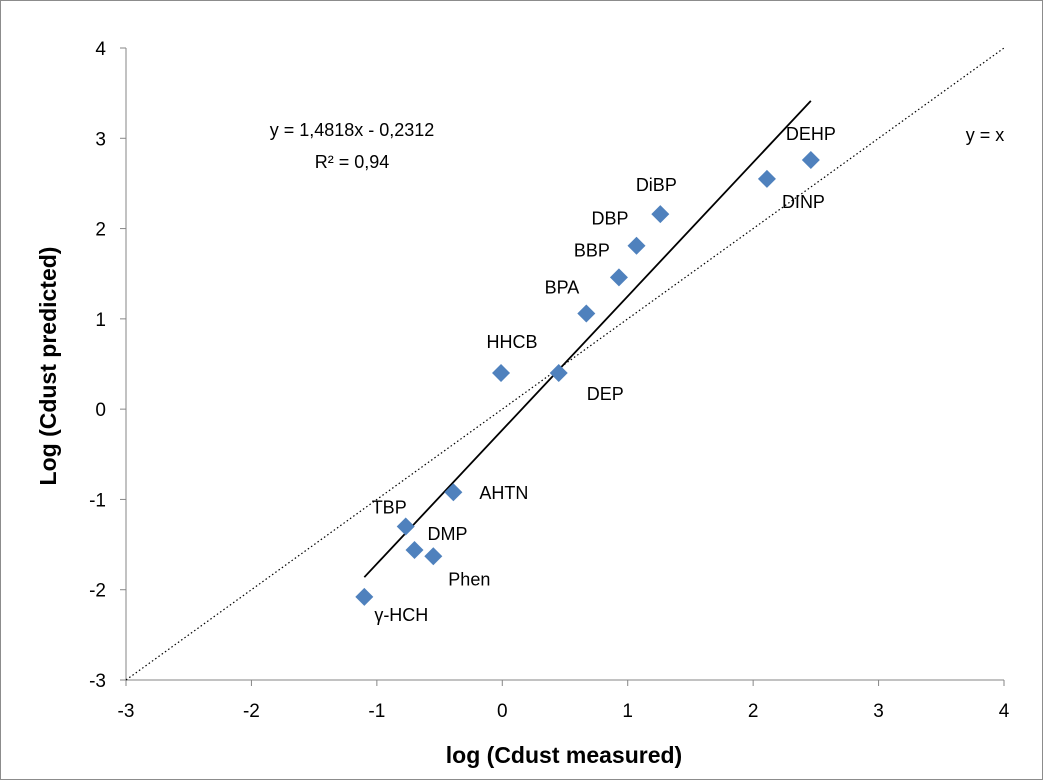 The image size is (1043, 780). I want to click on y-tick-label: 1, so click(100, 320).